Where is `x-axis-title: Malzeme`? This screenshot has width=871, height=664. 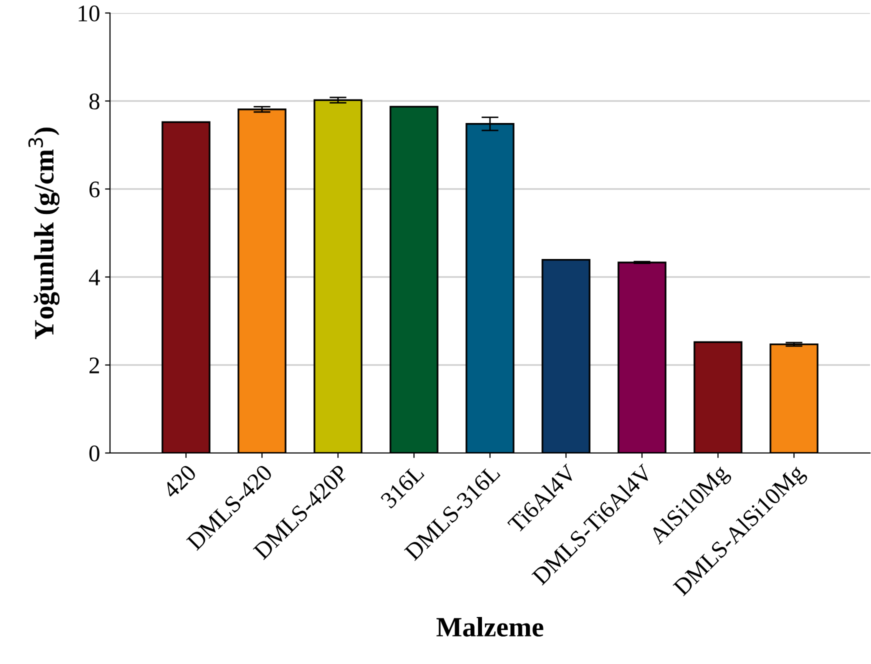
x-axis-title: Malzeme is located at coordinates (490, 627).